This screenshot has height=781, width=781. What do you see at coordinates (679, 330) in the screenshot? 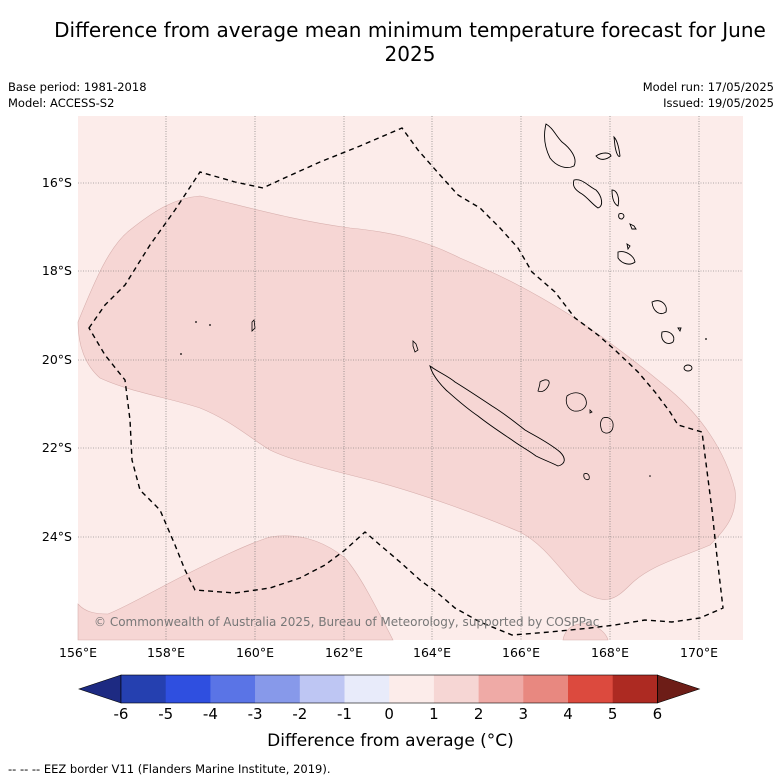
I see `futuna-island` at bounding box center [679, 330].